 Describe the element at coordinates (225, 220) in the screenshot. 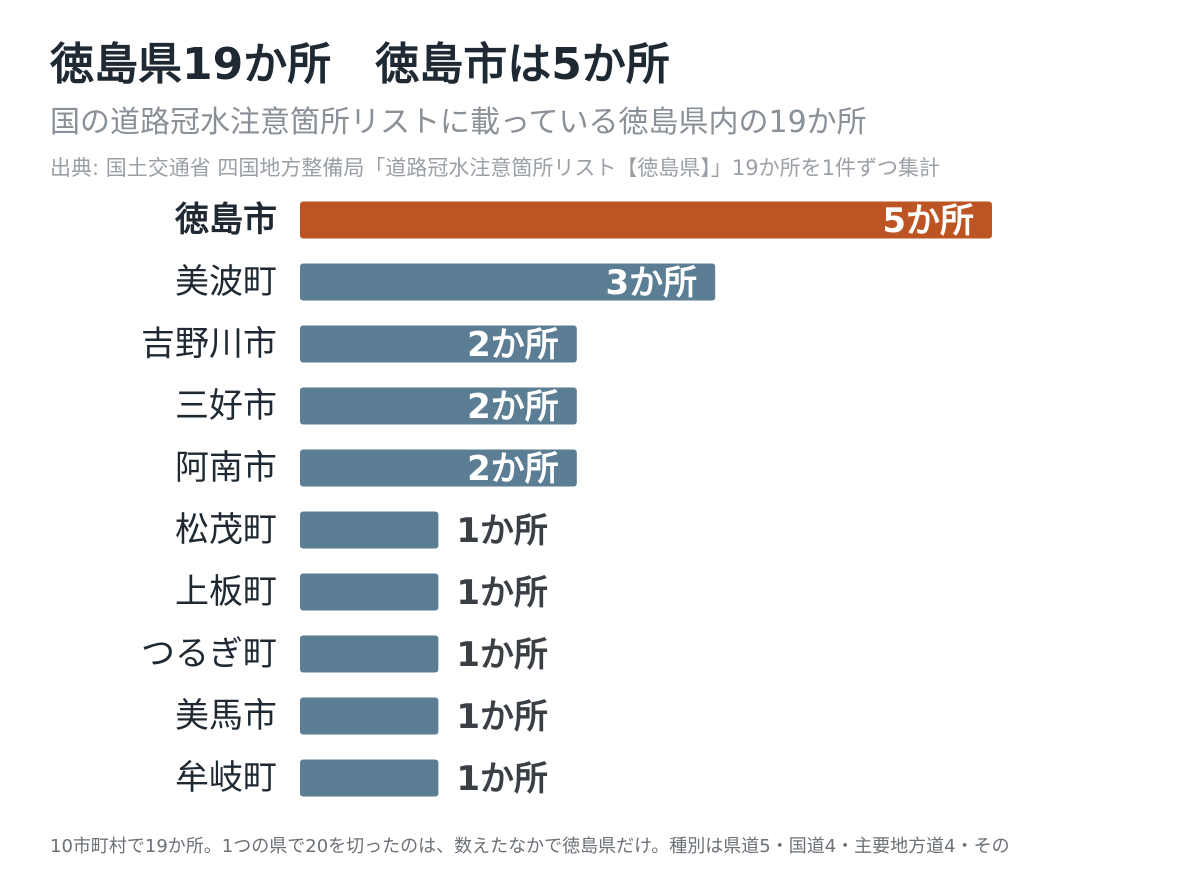

I see `category-label: 徳島市` at that location.